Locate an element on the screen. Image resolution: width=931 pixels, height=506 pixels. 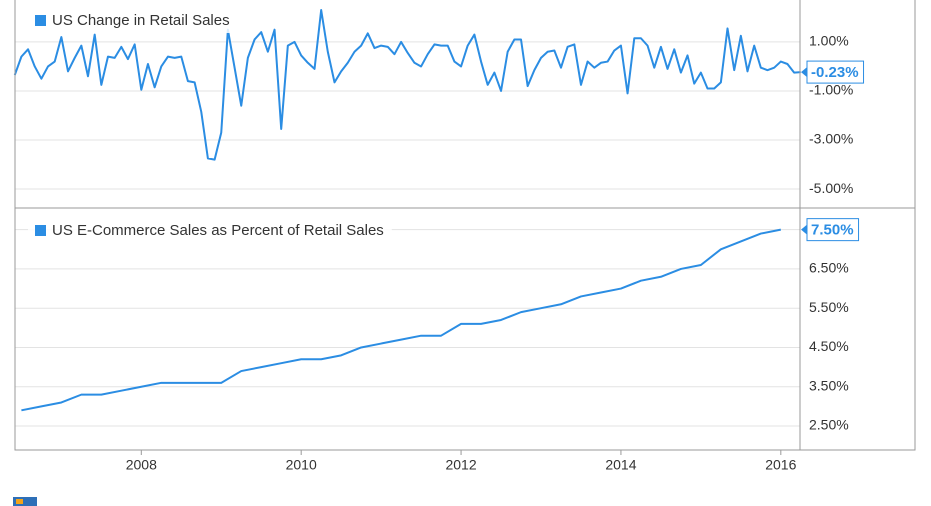
y-tick-label: 6.50% is located at coordinates (829, 268).